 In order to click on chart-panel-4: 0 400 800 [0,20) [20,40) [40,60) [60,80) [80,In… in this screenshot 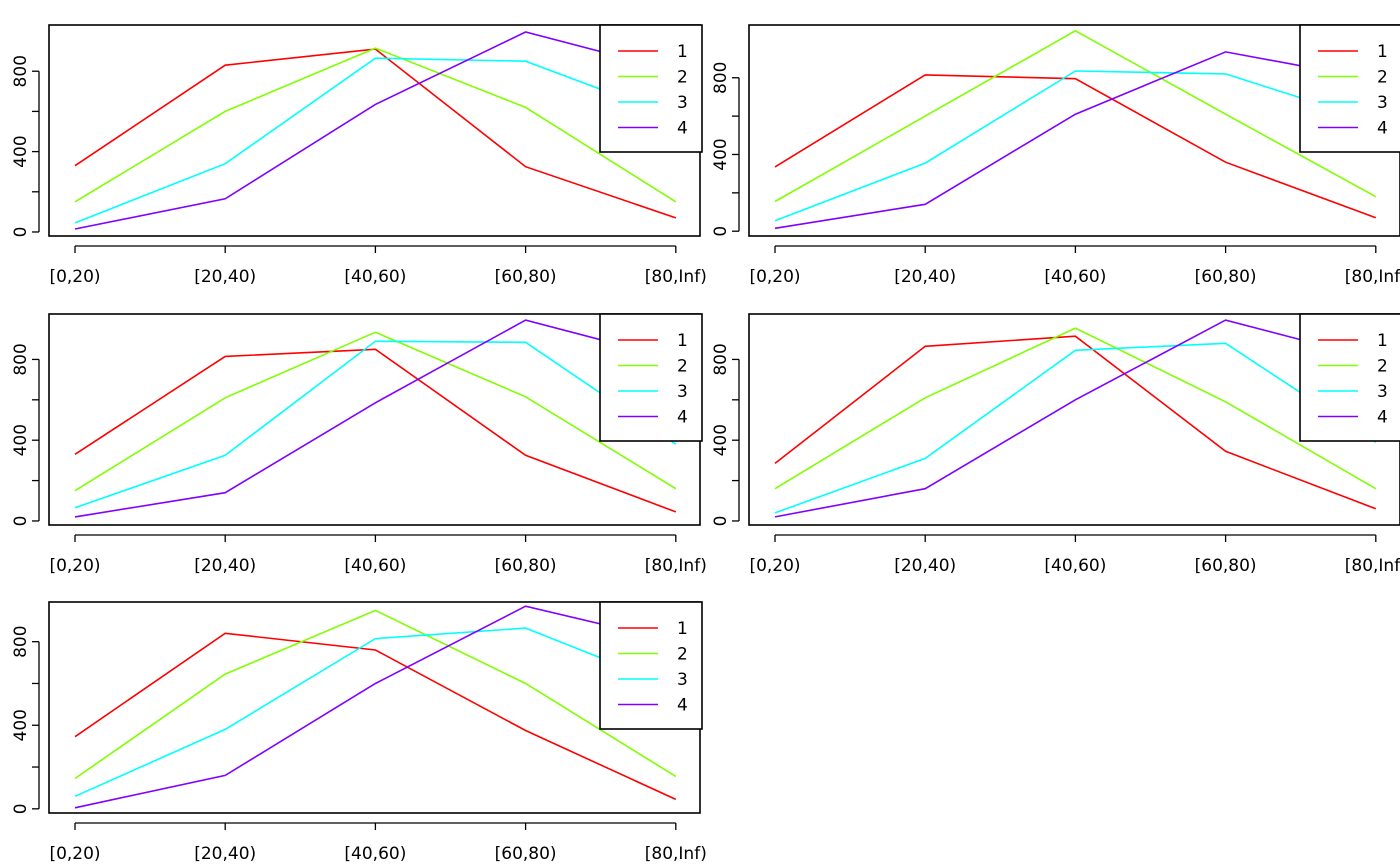, I will do `click(1055, 444)`.